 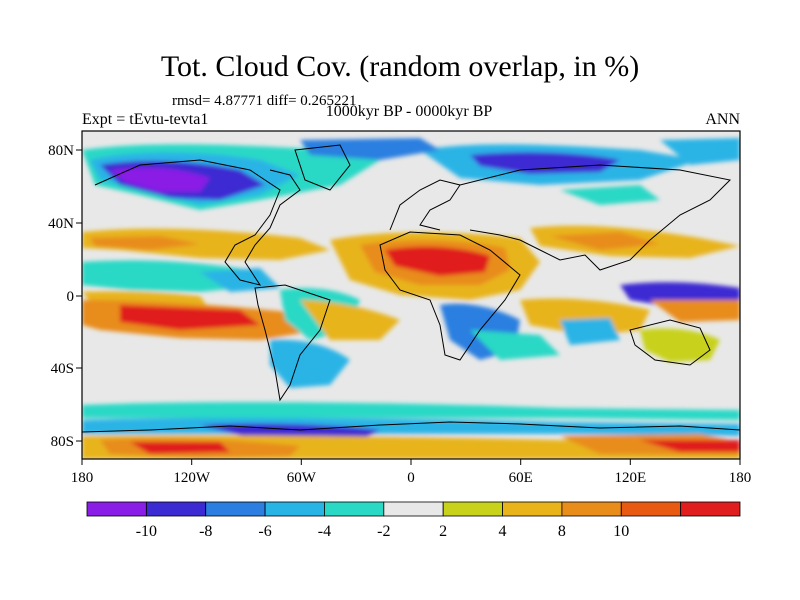 What do you see at coordinates (192, 478) in the screenshot?
I see `lon-tick-label: 120W` at bounding box center [192, 478].